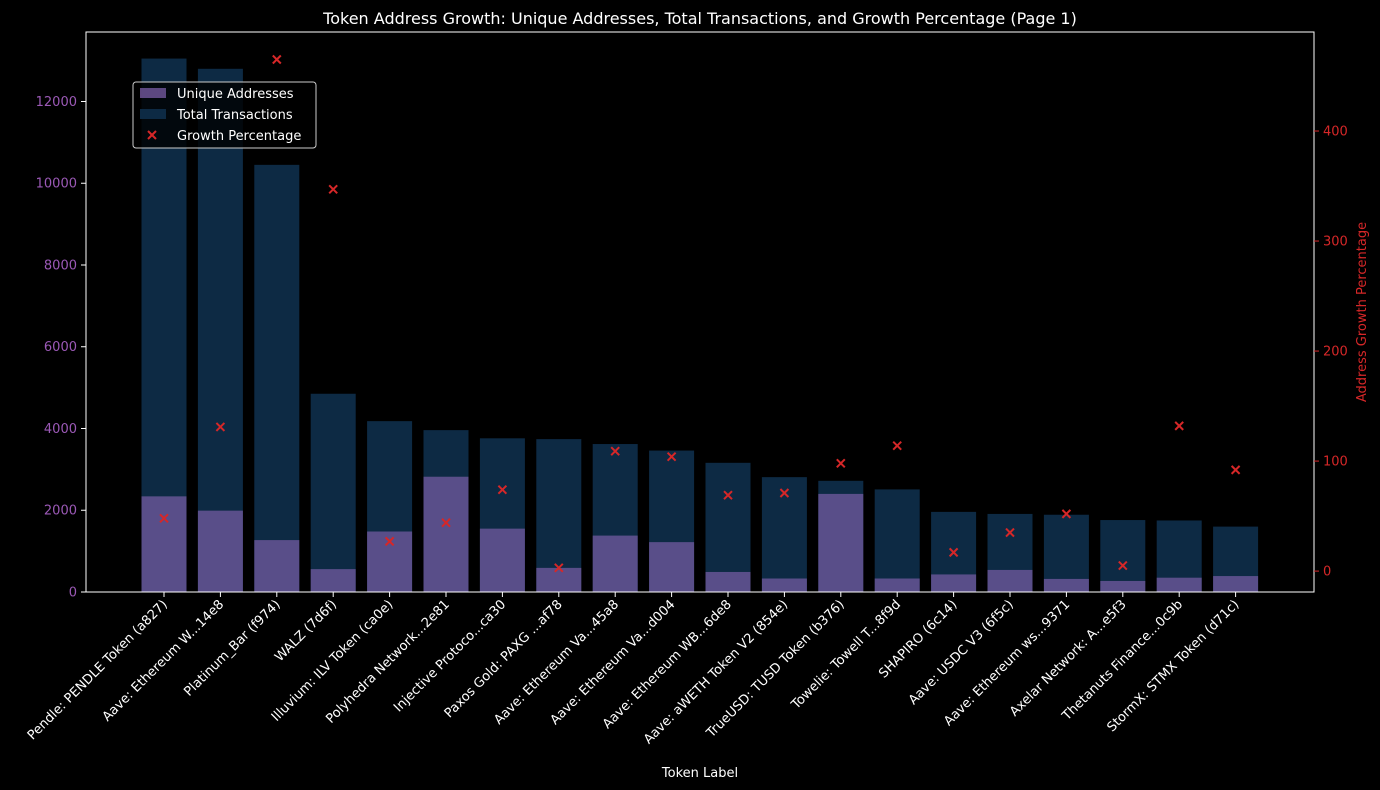 The width and height of the screenshot is (1380, 790). What do you see at coordinates (699, 773) in the screenshot?
I see `x-axis-label: Token Label` at bounding box center [699, 773].